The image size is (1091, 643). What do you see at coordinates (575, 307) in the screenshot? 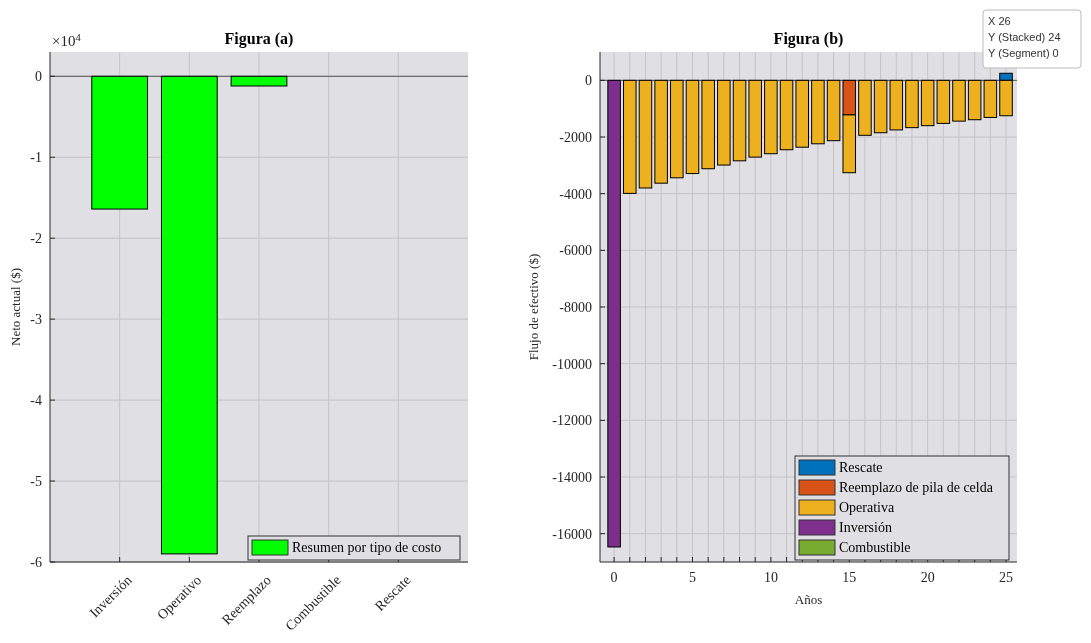
I see `y-tick-label: -8000` at bounding box center [575, 307].